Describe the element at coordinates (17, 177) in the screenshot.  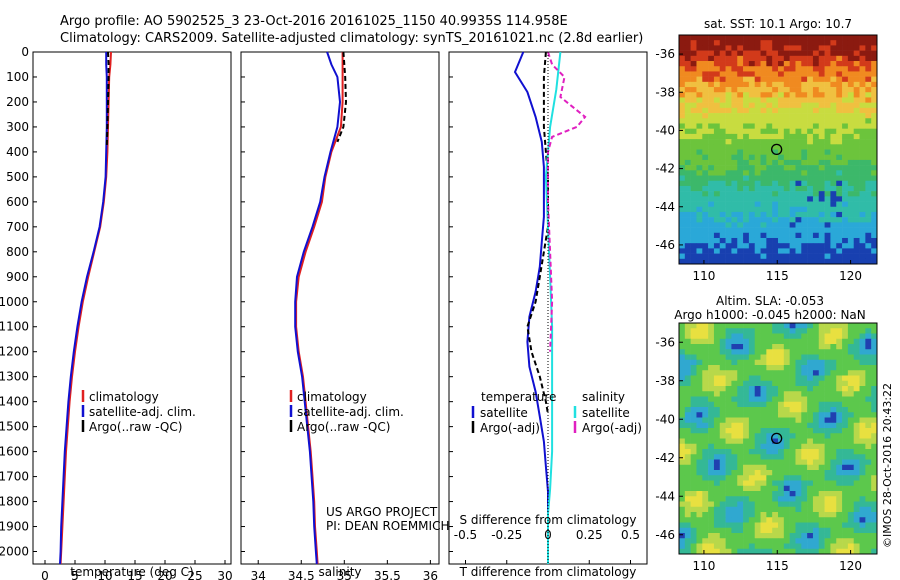
I see `y-tick-label: 500` at that location.